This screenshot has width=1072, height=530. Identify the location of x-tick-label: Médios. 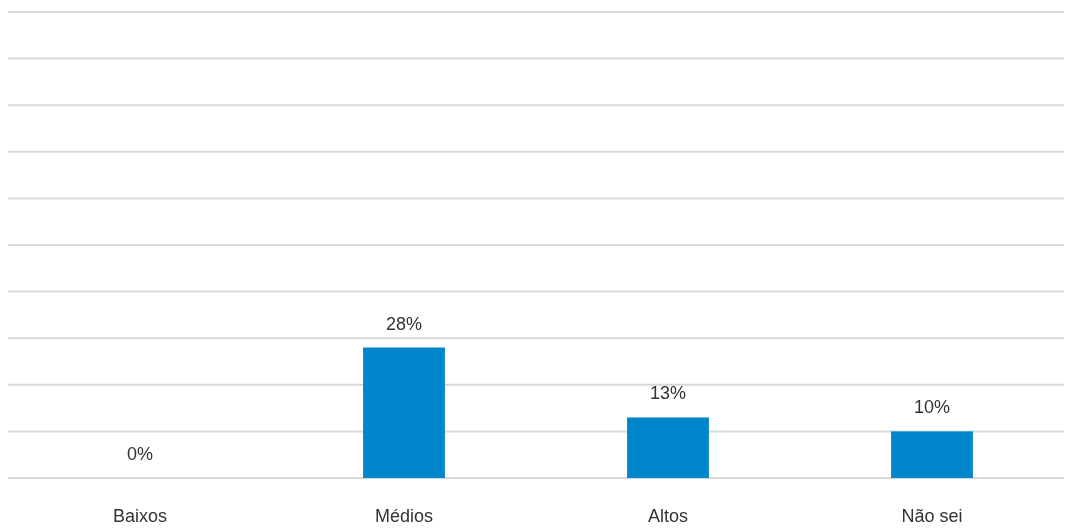
(404, 516).